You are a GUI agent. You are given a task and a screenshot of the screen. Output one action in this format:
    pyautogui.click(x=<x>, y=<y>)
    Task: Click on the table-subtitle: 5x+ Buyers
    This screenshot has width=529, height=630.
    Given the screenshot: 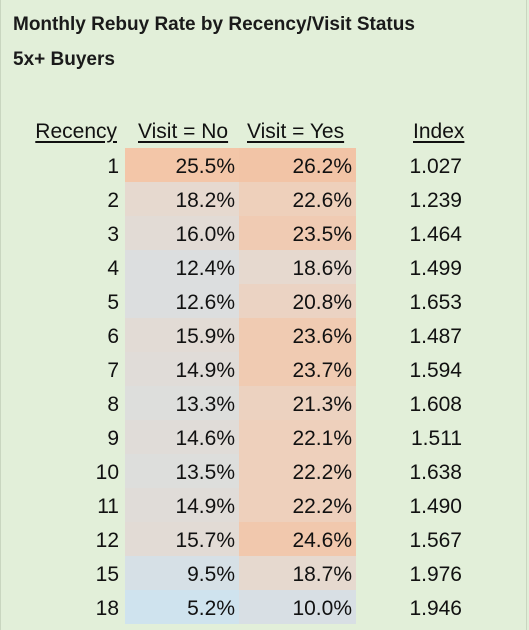 What is the action you would take?
    pyautogui.click(x=64, y=59)
    